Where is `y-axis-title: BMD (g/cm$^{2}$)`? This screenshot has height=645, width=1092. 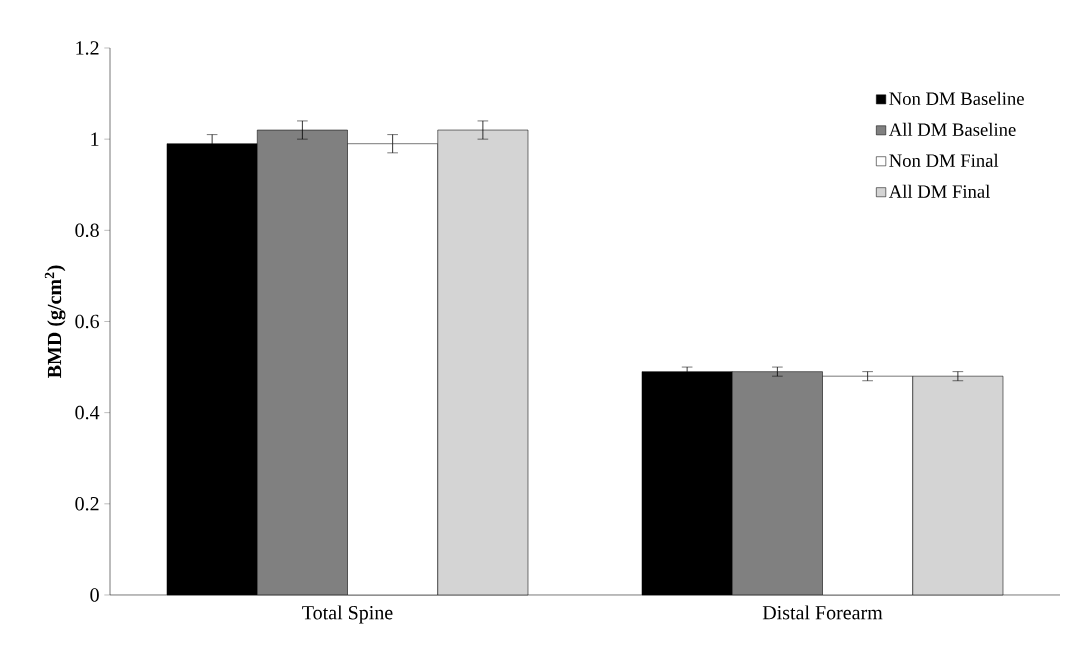
y-axis-title: BMD (g/cm$^{2}$) is located at coordinates (55, 322).